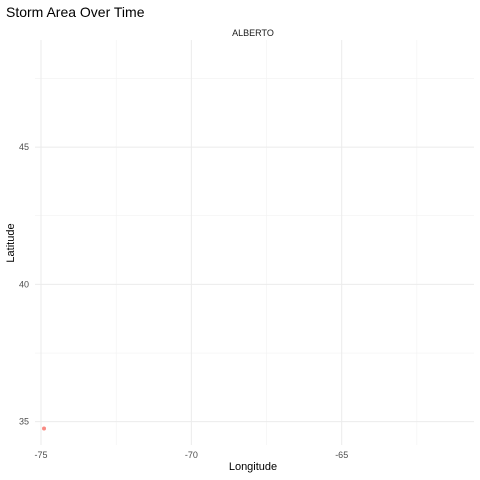 This screenshot has height=480, width=480. Describe the element at coordinates (41, 455) in the screenshot. I see `x-tick-label: -75` at that location.